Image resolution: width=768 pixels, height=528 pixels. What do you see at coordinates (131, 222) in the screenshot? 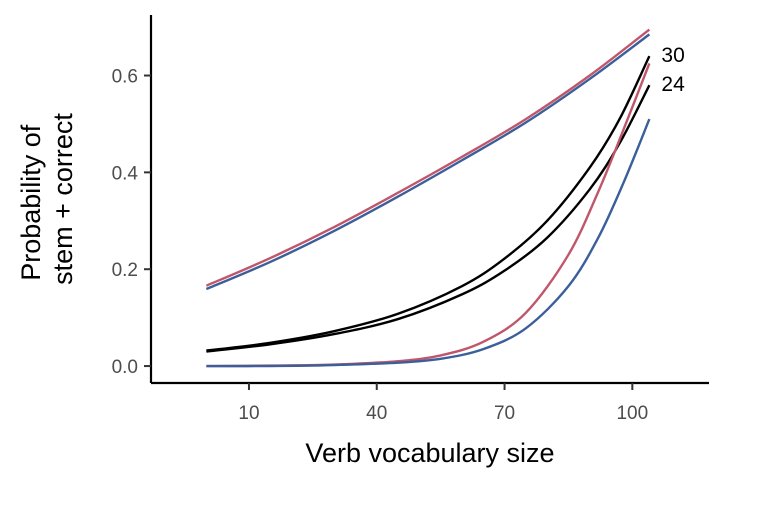
I see `y-axis-ticks: 0.0 0.2 0.4 0.6` at bounding box center [131, 222].